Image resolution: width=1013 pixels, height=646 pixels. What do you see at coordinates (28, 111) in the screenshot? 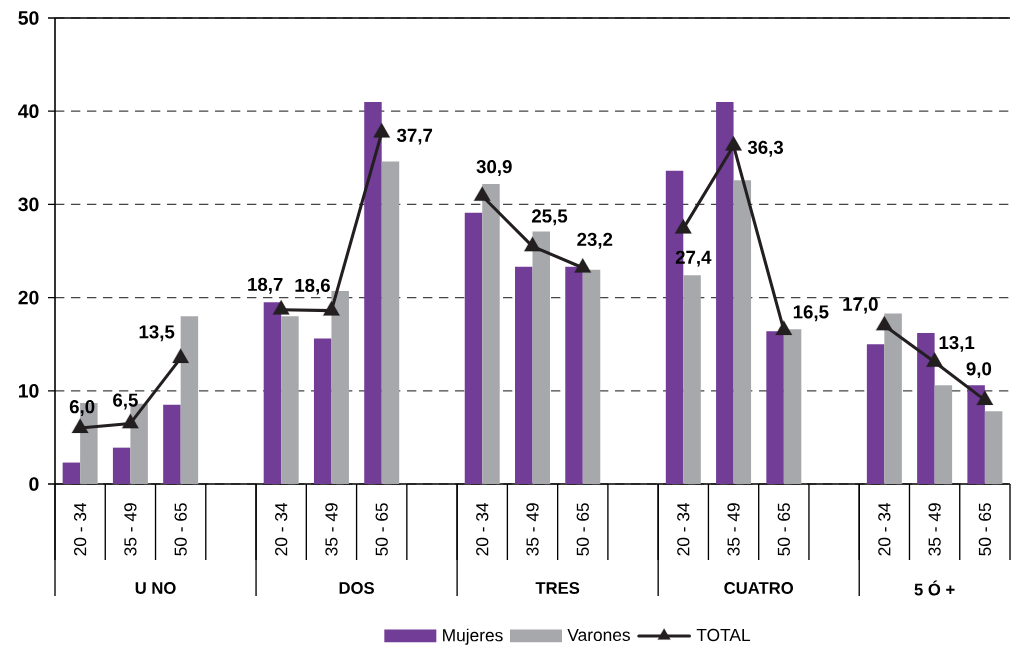
I see `y-tick-label: 40` at bounding box center [28, 111].